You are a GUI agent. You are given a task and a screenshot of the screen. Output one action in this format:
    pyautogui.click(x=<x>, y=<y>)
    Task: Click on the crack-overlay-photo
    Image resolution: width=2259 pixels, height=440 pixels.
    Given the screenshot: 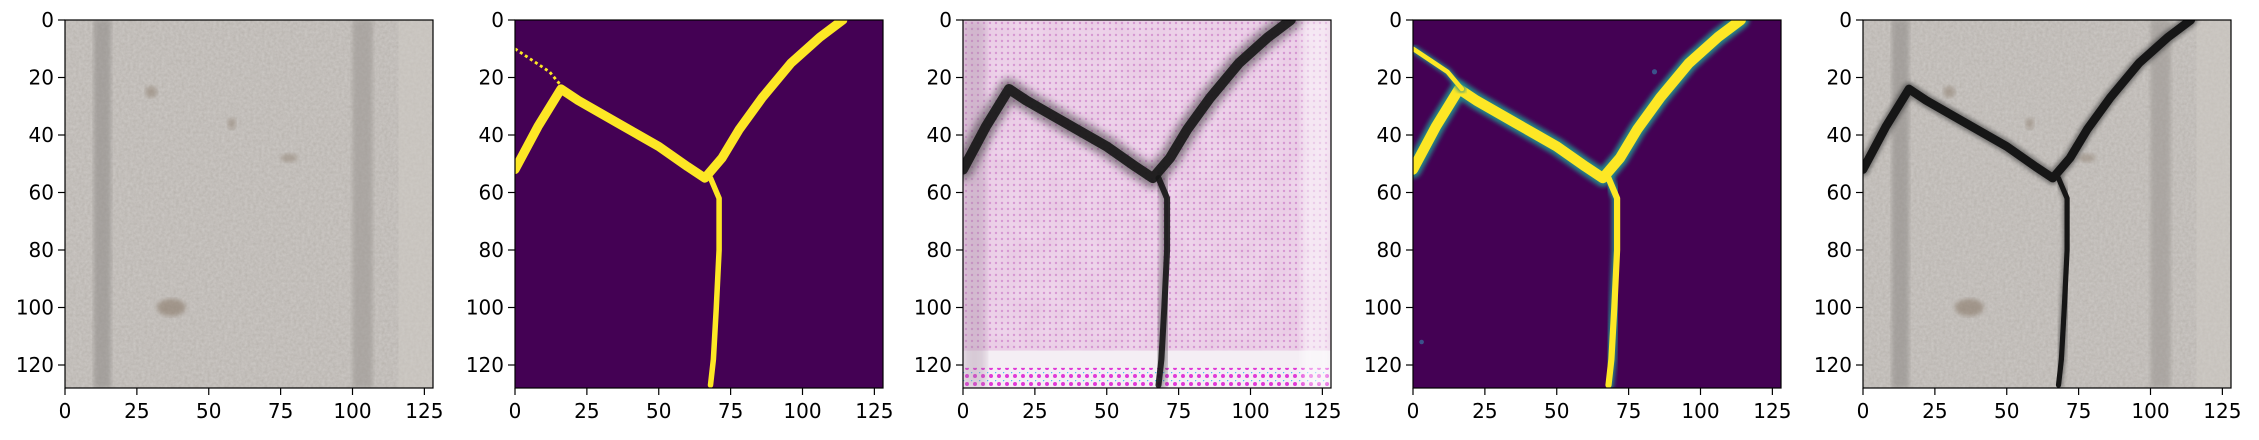 What is the action you would take?
    pyautogui.click(x=2047, y=204)
    